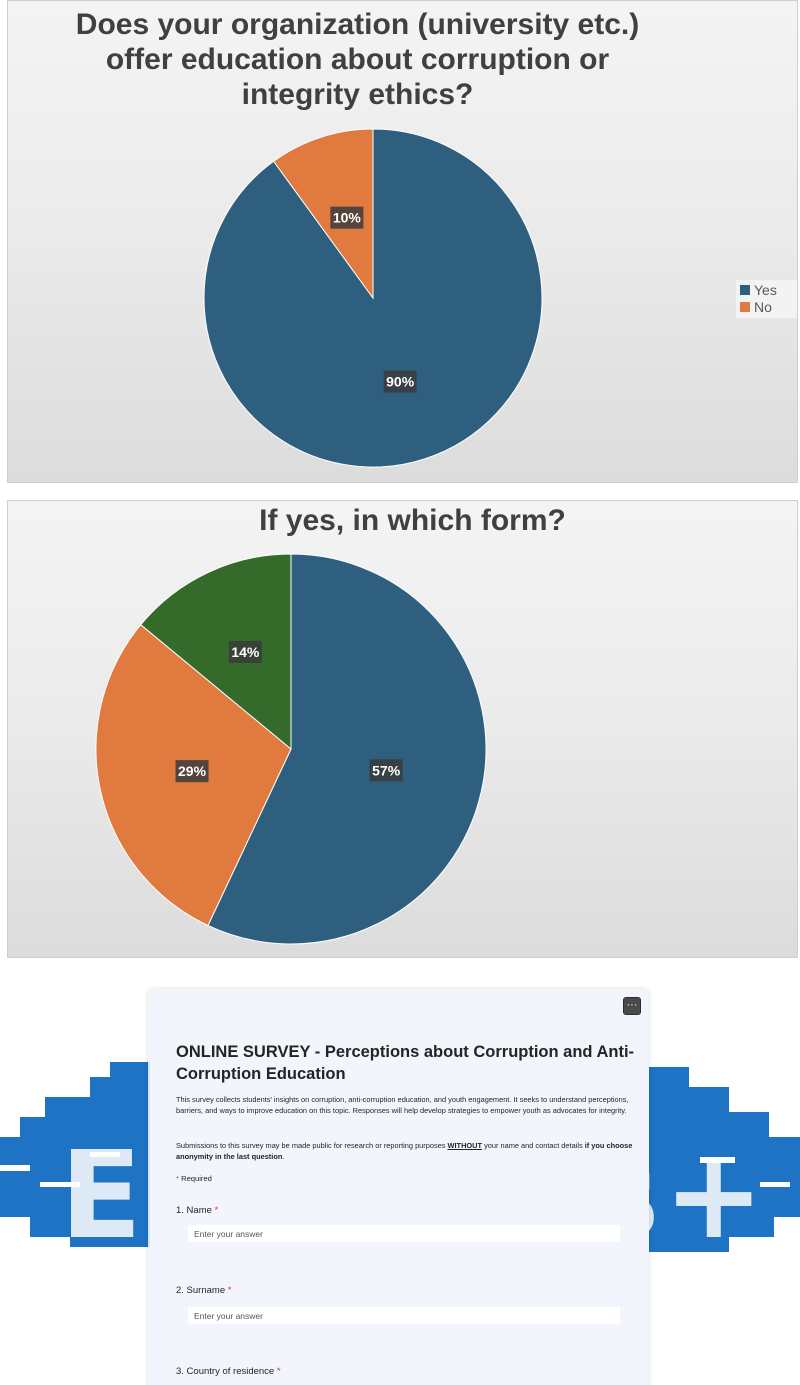  I want to click on required-label: Required, so click(195, 1178).